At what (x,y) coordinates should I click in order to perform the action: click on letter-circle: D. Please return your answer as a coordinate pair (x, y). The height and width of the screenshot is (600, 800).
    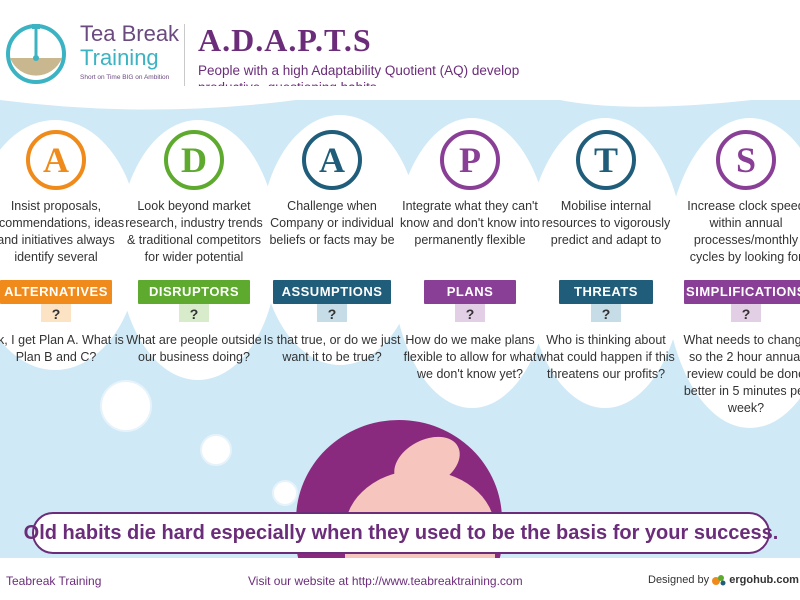
    Looking at the image, I should click on (194, 160).